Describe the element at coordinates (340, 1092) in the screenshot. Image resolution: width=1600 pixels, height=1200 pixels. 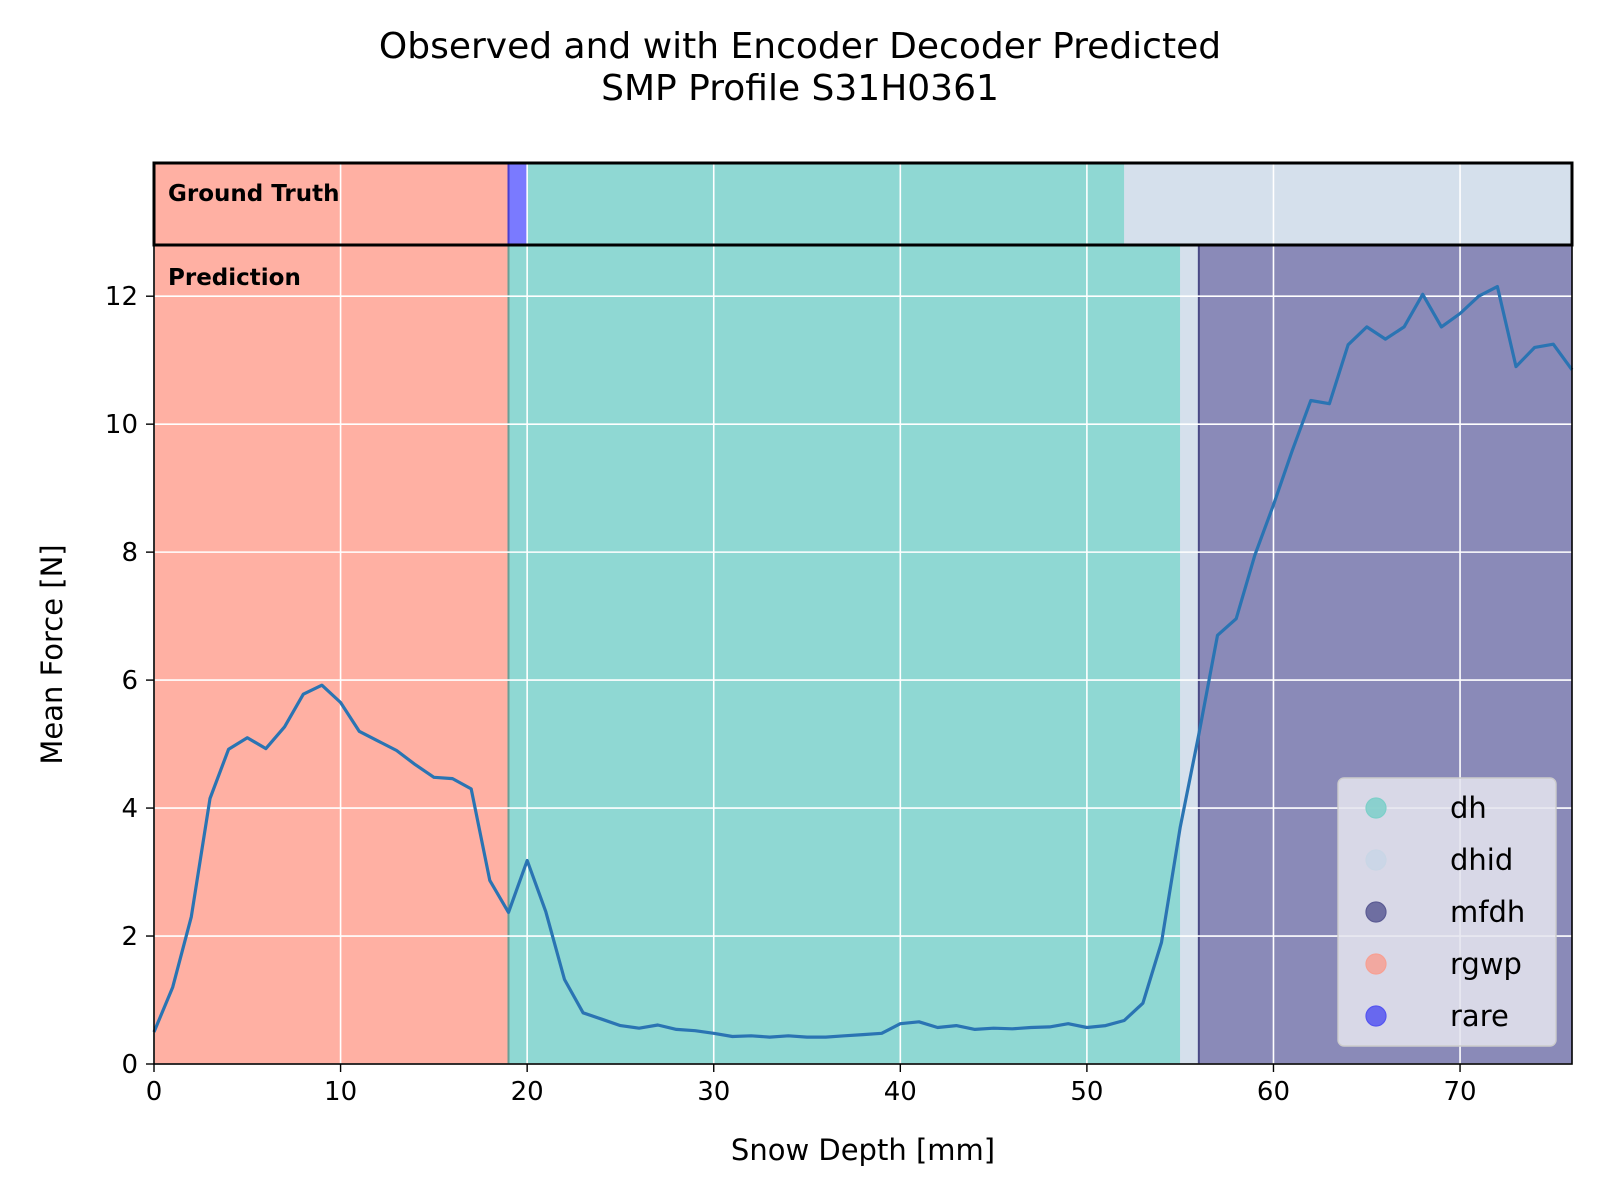
I see `x-tick-label: 10` at that location.